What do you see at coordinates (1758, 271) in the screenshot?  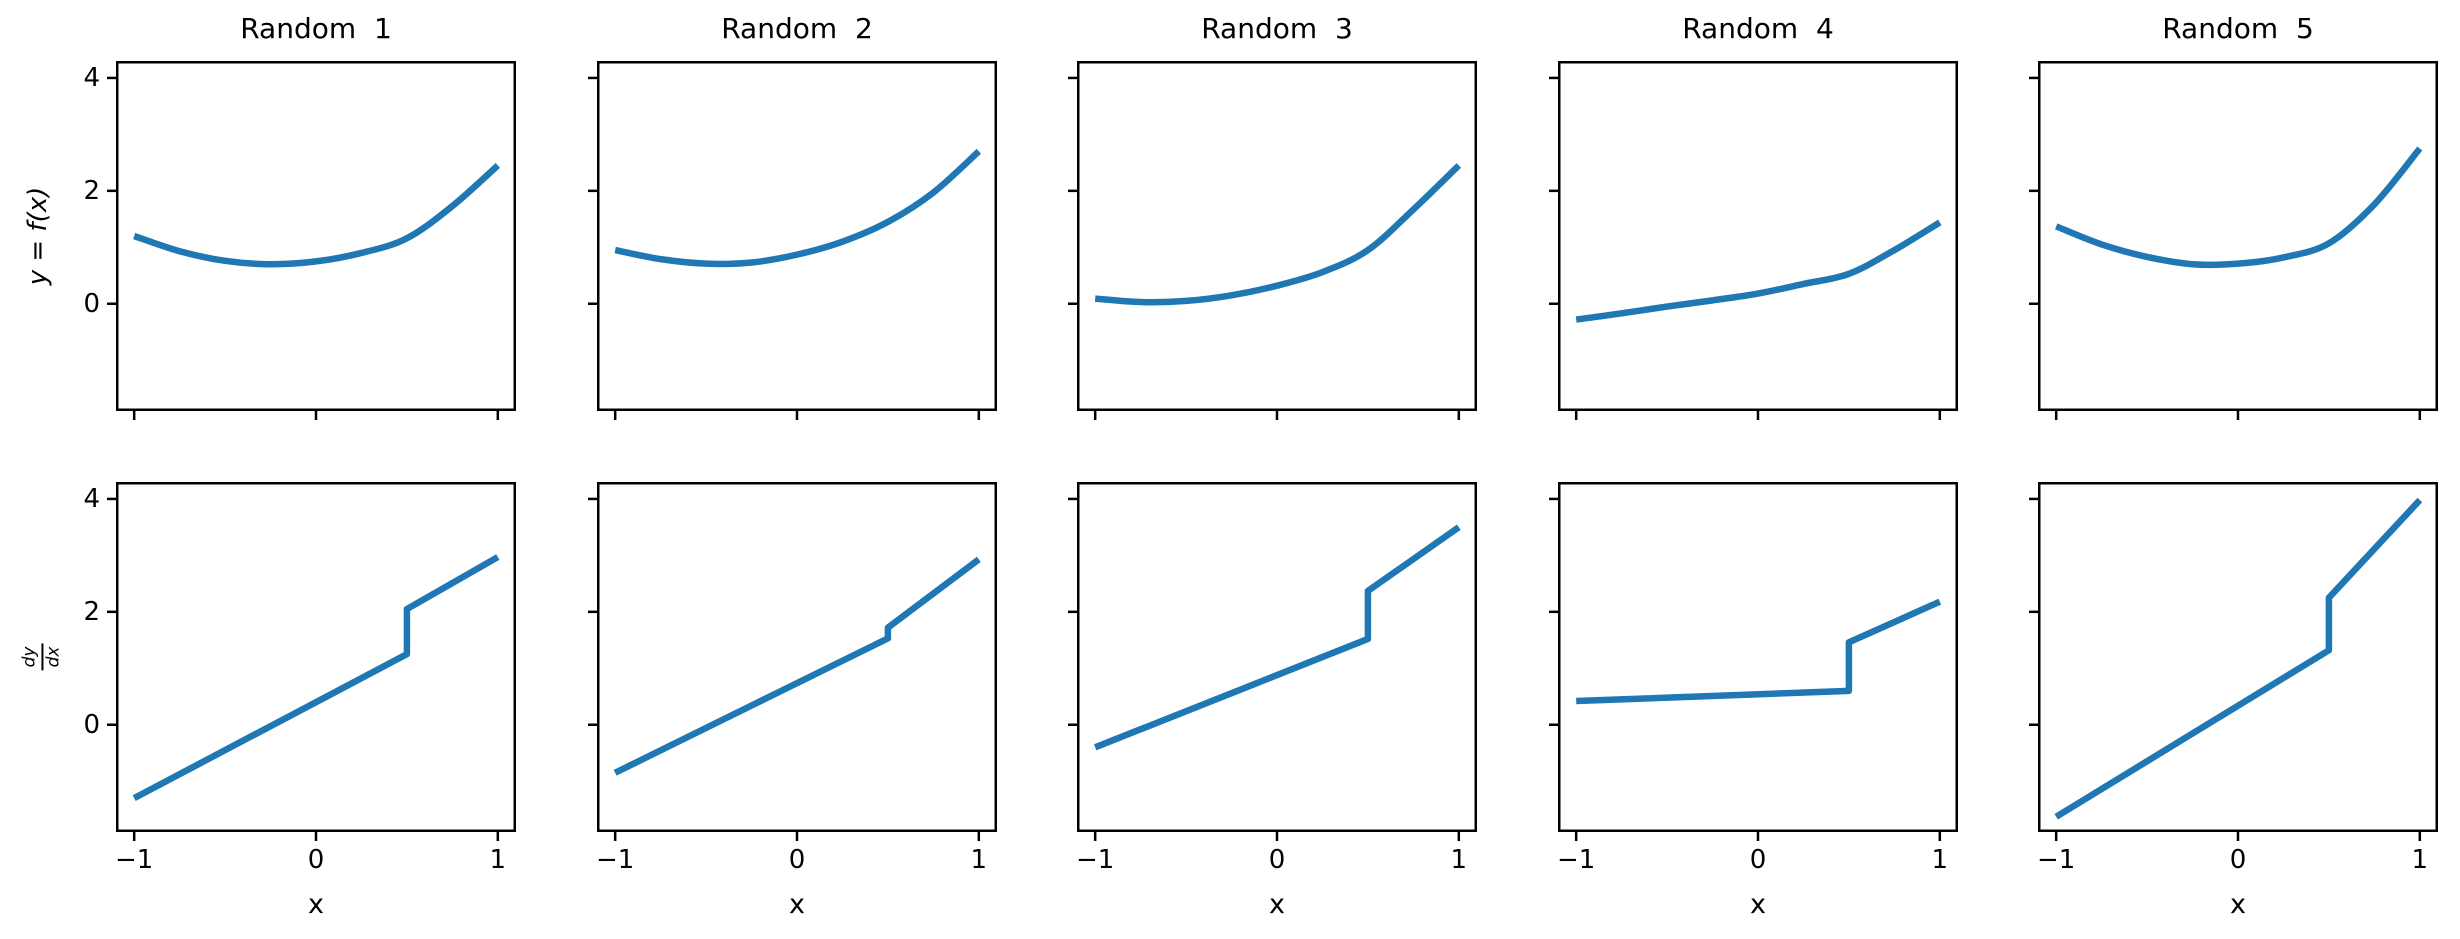 I see `random-4-function-line` at bounding box center [1758, 271].